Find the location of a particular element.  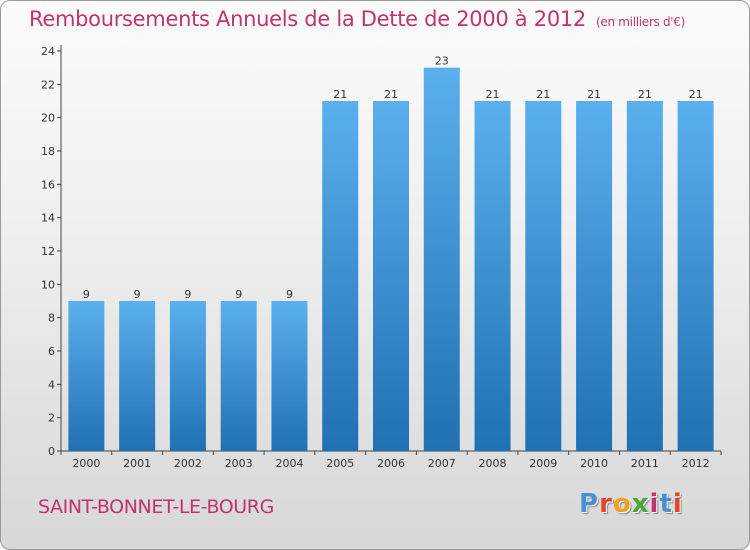

y-tick-label: 24 is located at coordinates (48, 51).